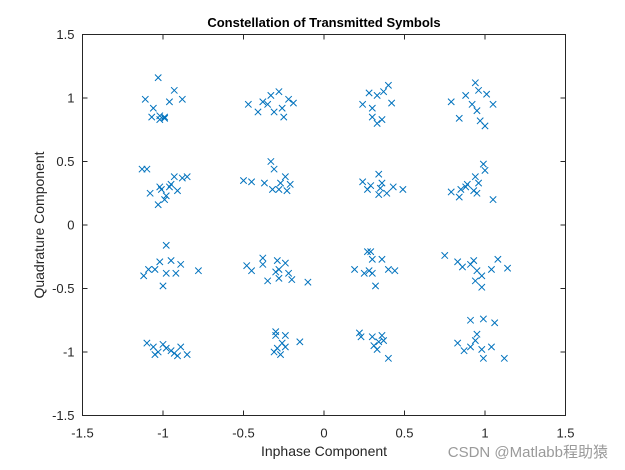  What do you see at coordinates (69, 352) in the screenshot?
I see `y-tick-label: -1` at bounding box center [69, 352].